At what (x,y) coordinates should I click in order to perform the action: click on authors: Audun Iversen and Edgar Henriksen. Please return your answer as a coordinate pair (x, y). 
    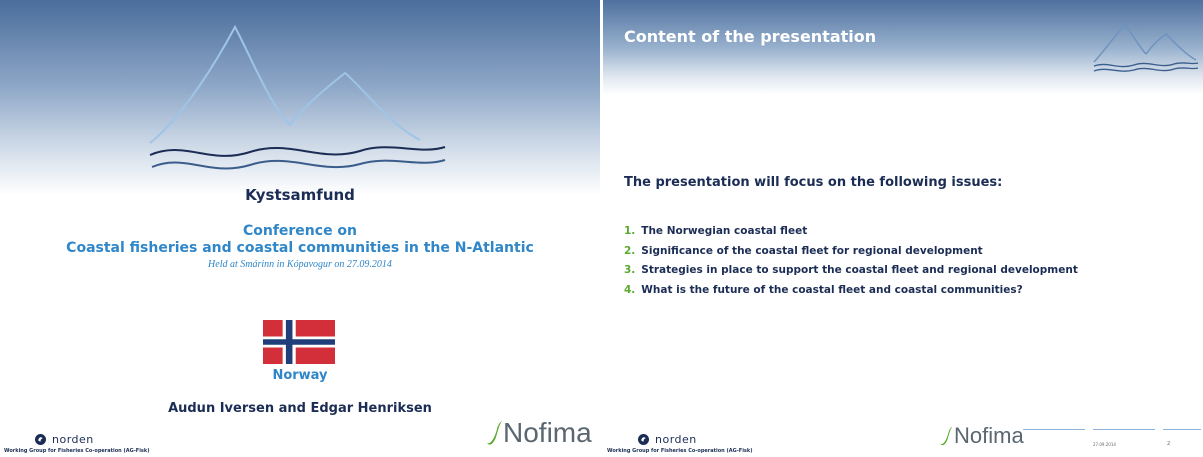
    Looking at the image, I should click on (300, 408).